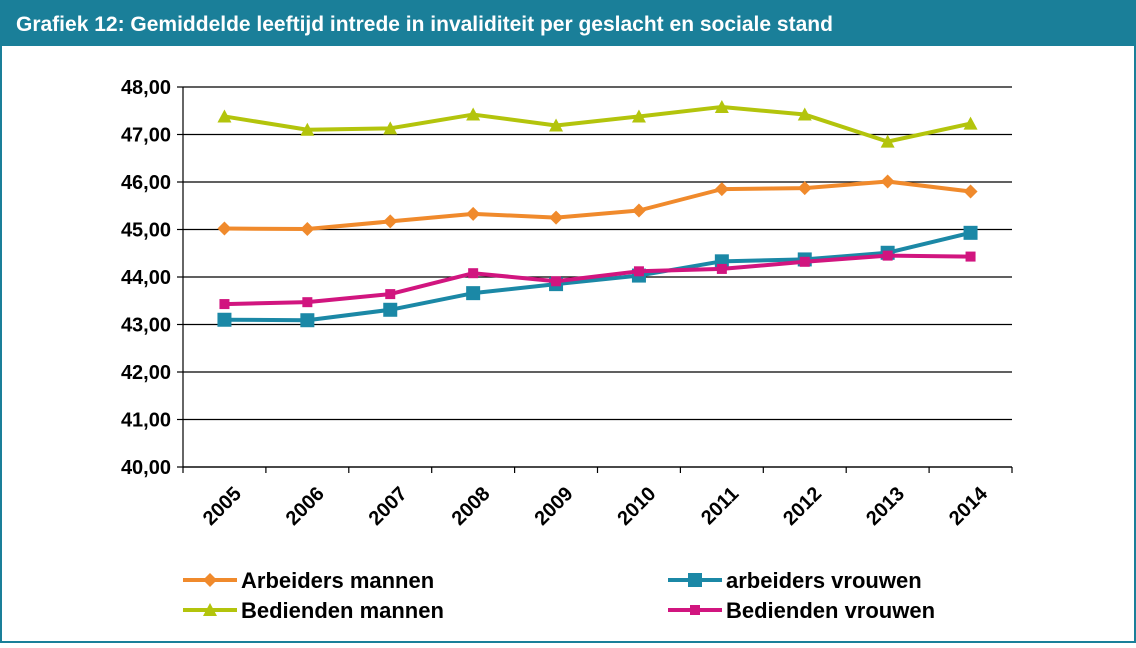 Image resolution: width=1136 pixels, height=648 pixels. I want to click on y-tick-label: 40,00, so click(146, 468).